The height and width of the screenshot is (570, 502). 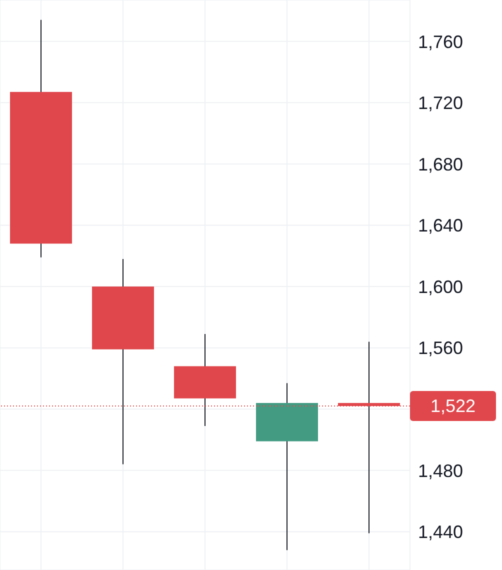 I want to click on y-tick-label: 1,720, so click(x=441, y=103).